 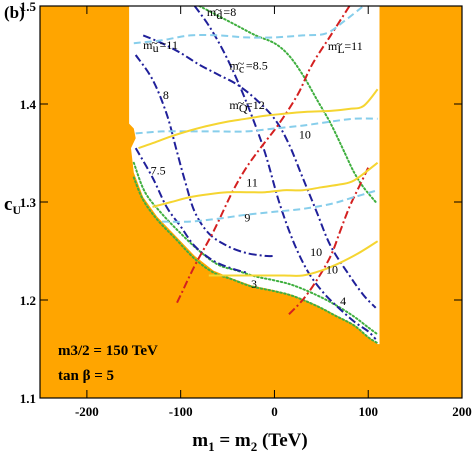 I want to click on x-tick-label-0: -200, so click(x=87, y=411).